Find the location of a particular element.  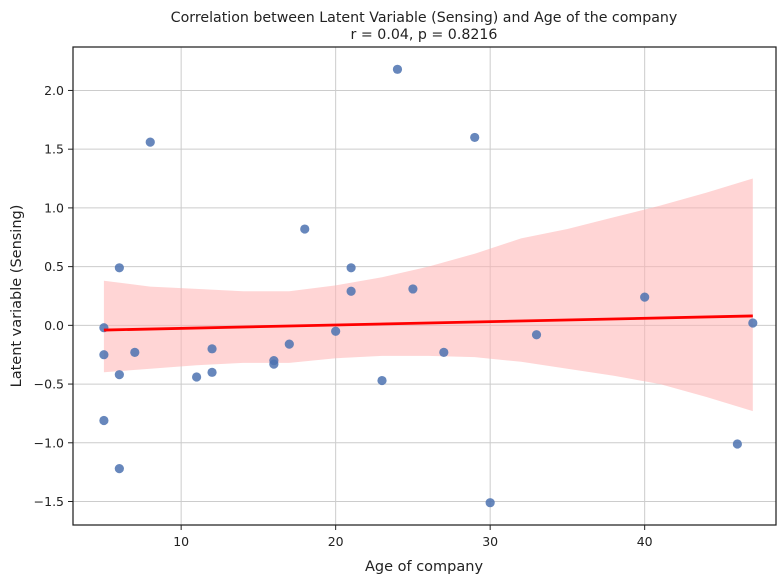

regression-line is located at coordinates (428, 323).